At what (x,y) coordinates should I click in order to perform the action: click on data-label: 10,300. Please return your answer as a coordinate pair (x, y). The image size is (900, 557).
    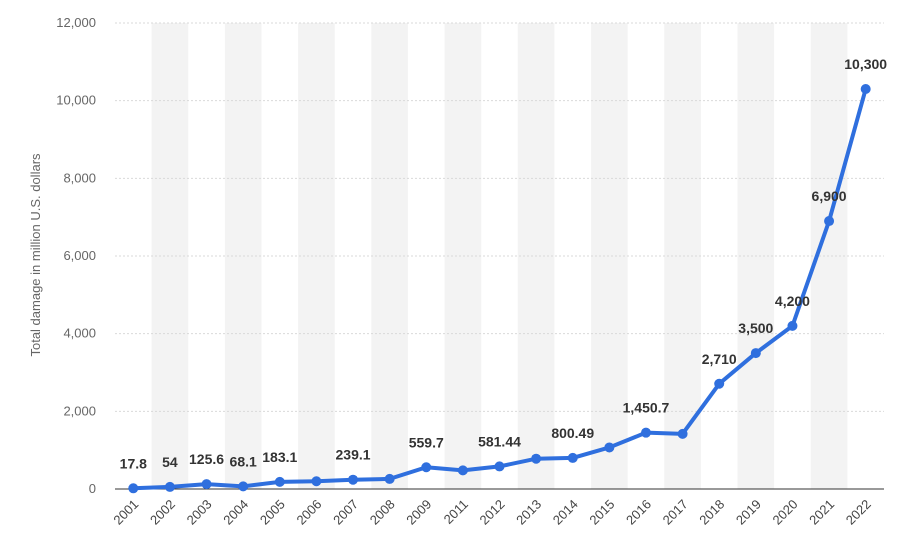
    Looking at the image, I should click on (865, 64).